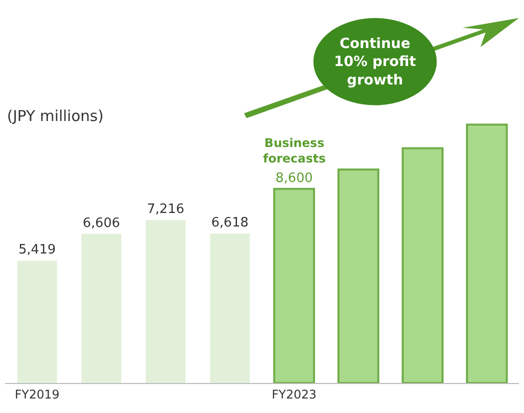 This screenshot has height=413, width=524. I want to click on data-label: 7,216, so click(165, 210).